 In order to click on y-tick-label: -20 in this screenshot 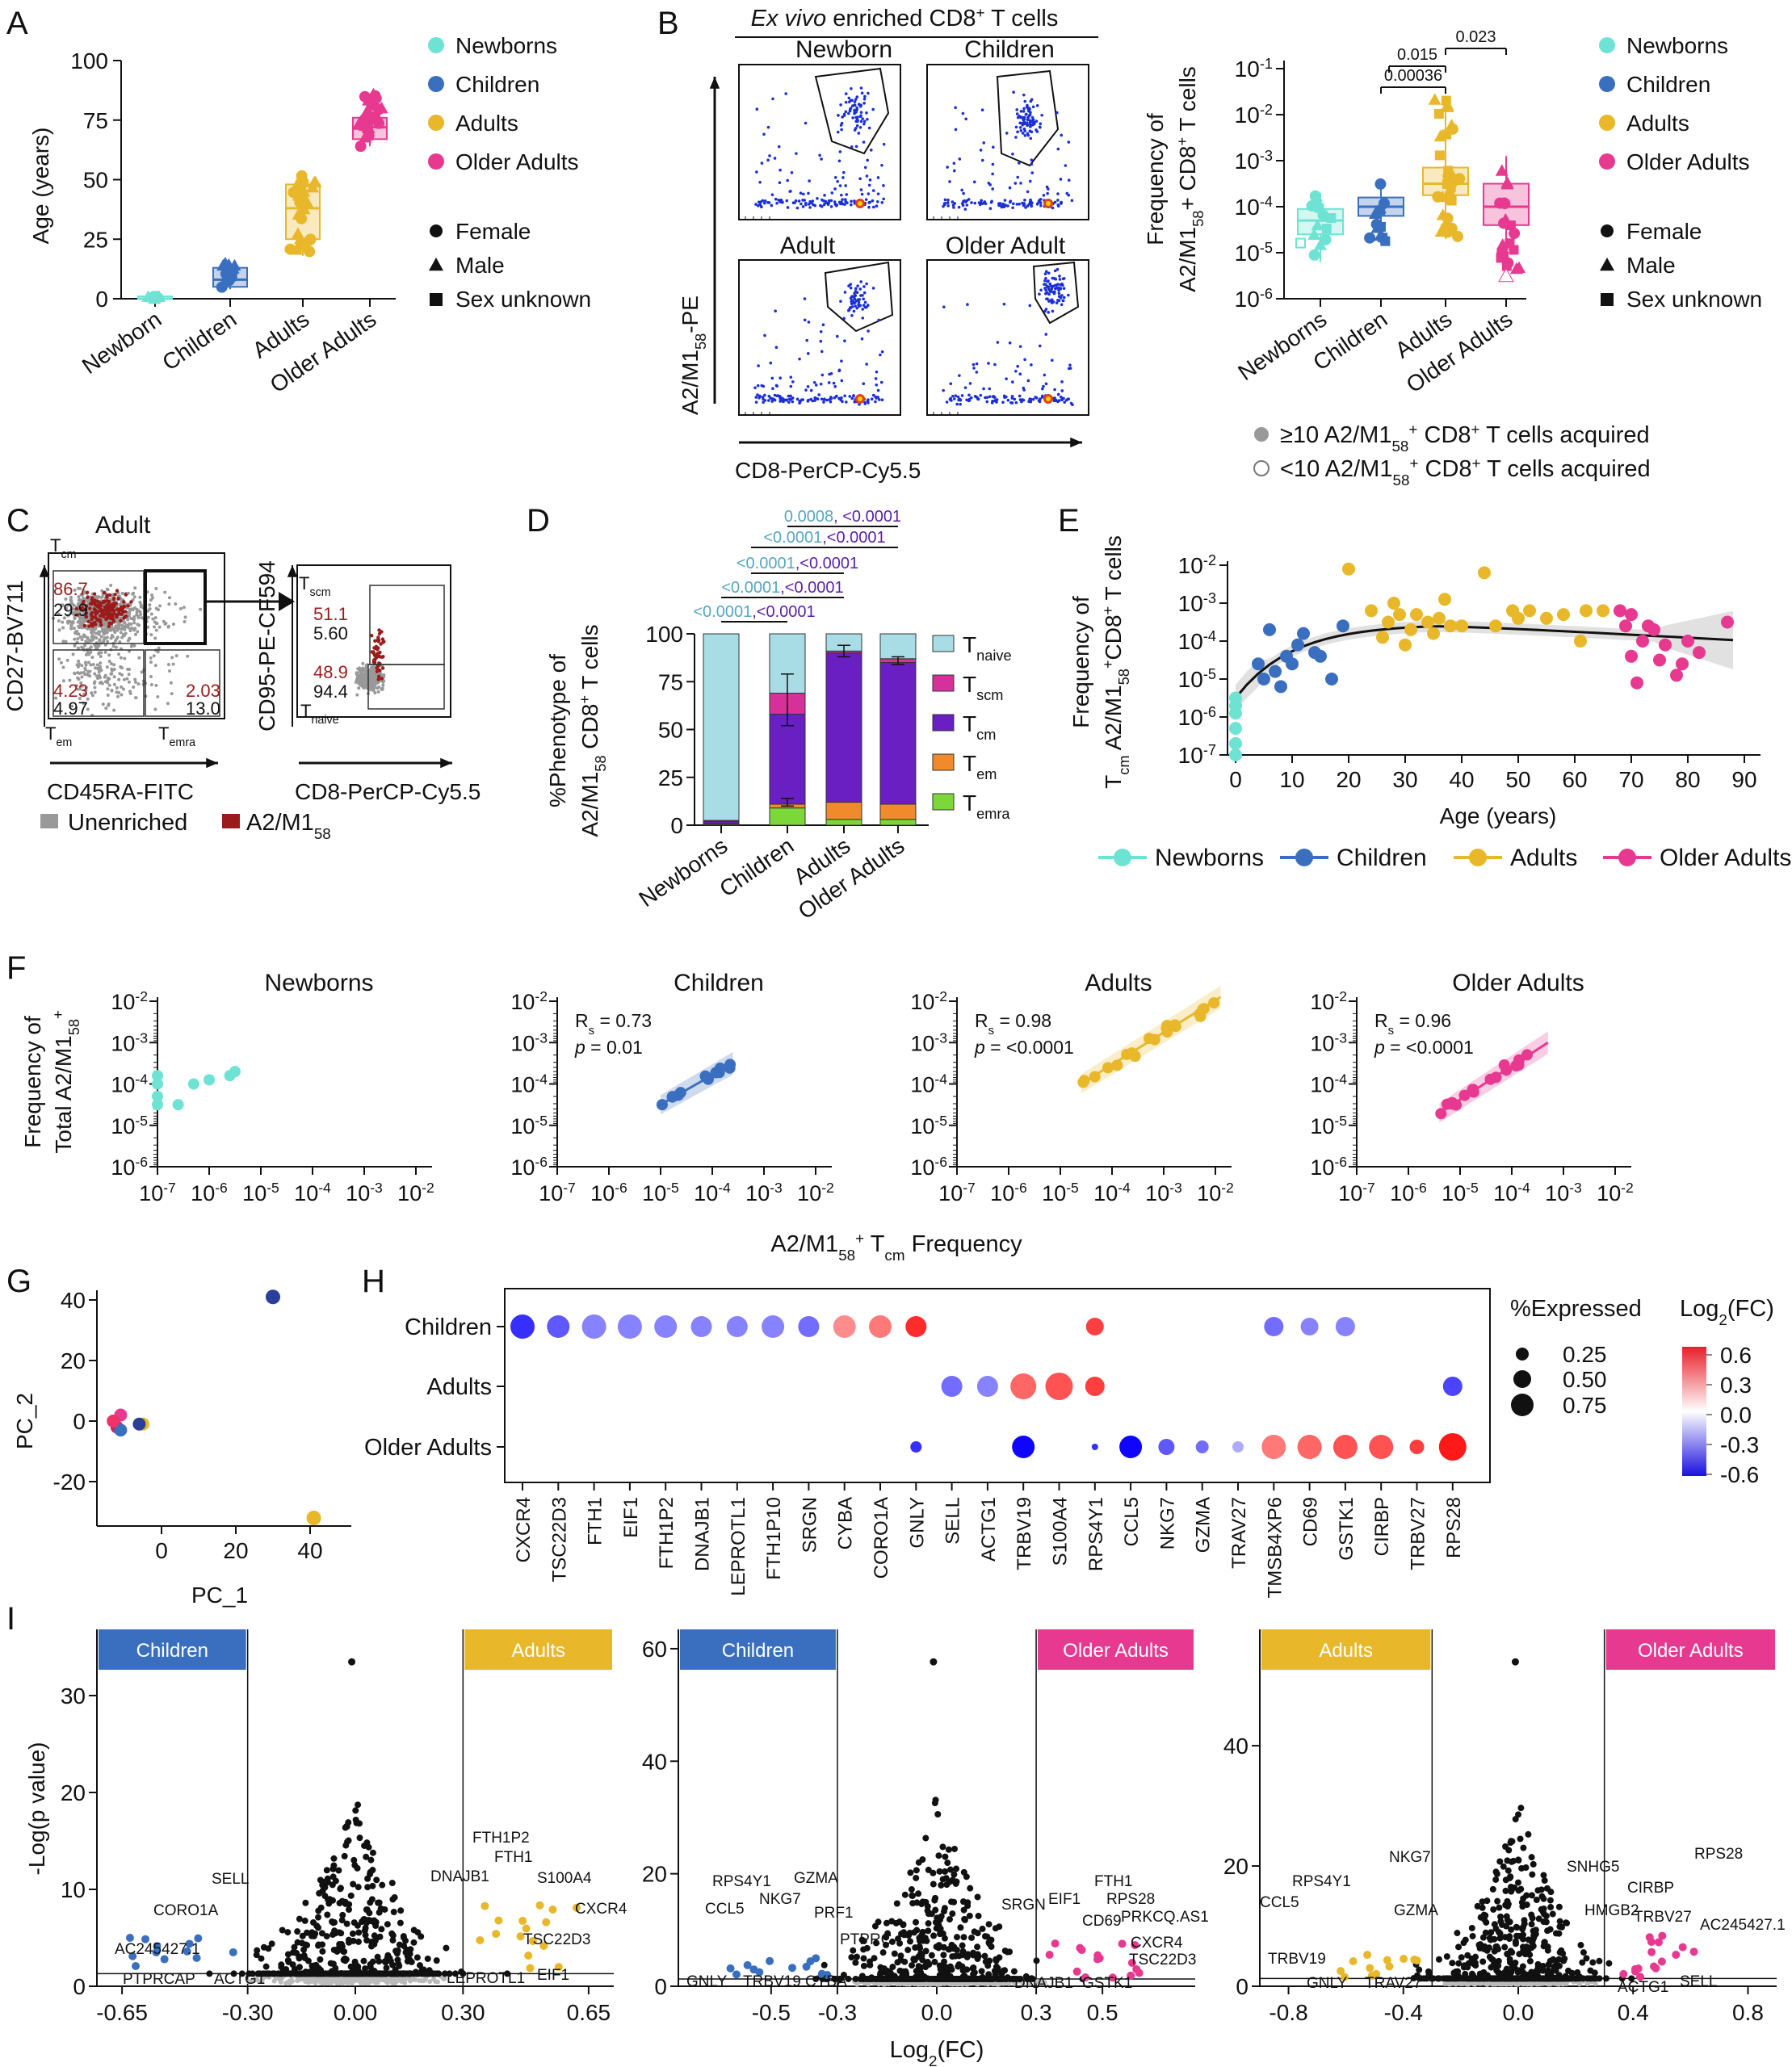, I will do `click(69, 1482)`.